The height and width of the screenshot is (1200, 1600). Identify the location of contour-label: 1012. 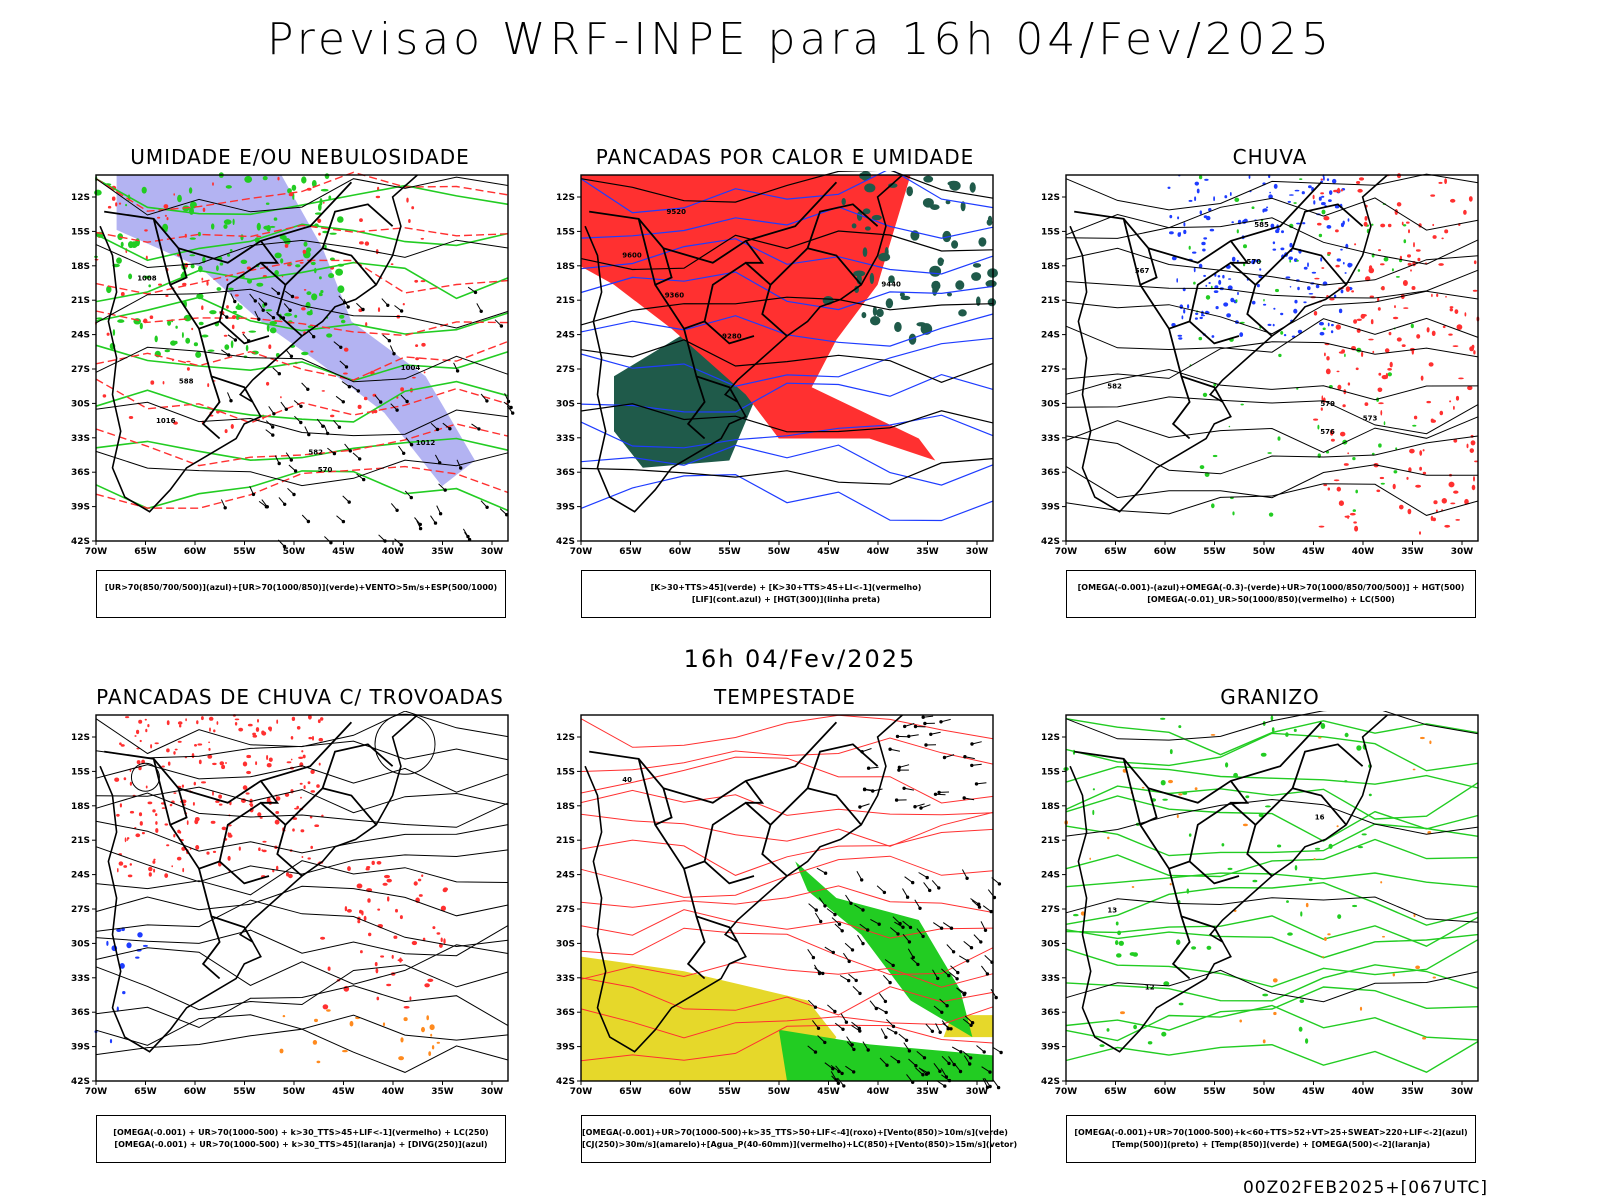
(426, 443).